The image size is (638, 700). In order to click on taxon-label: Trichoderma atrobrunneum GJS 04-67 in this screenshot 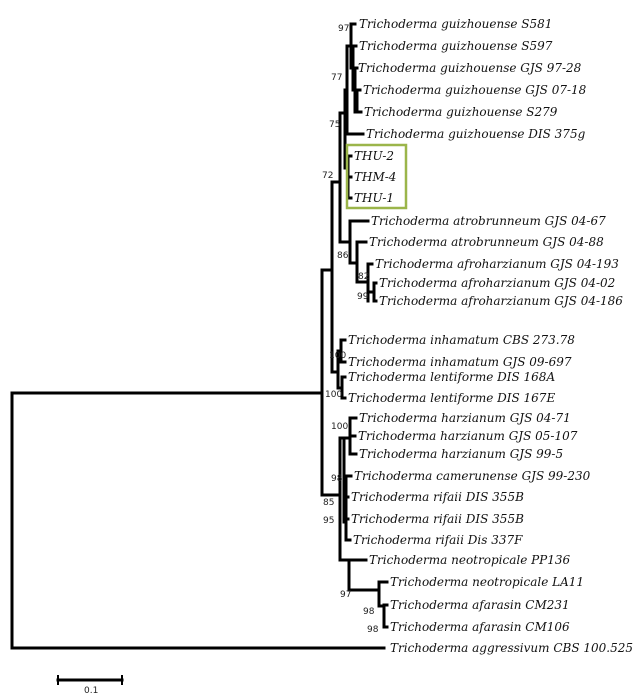, I will do `click(488, 221)`.